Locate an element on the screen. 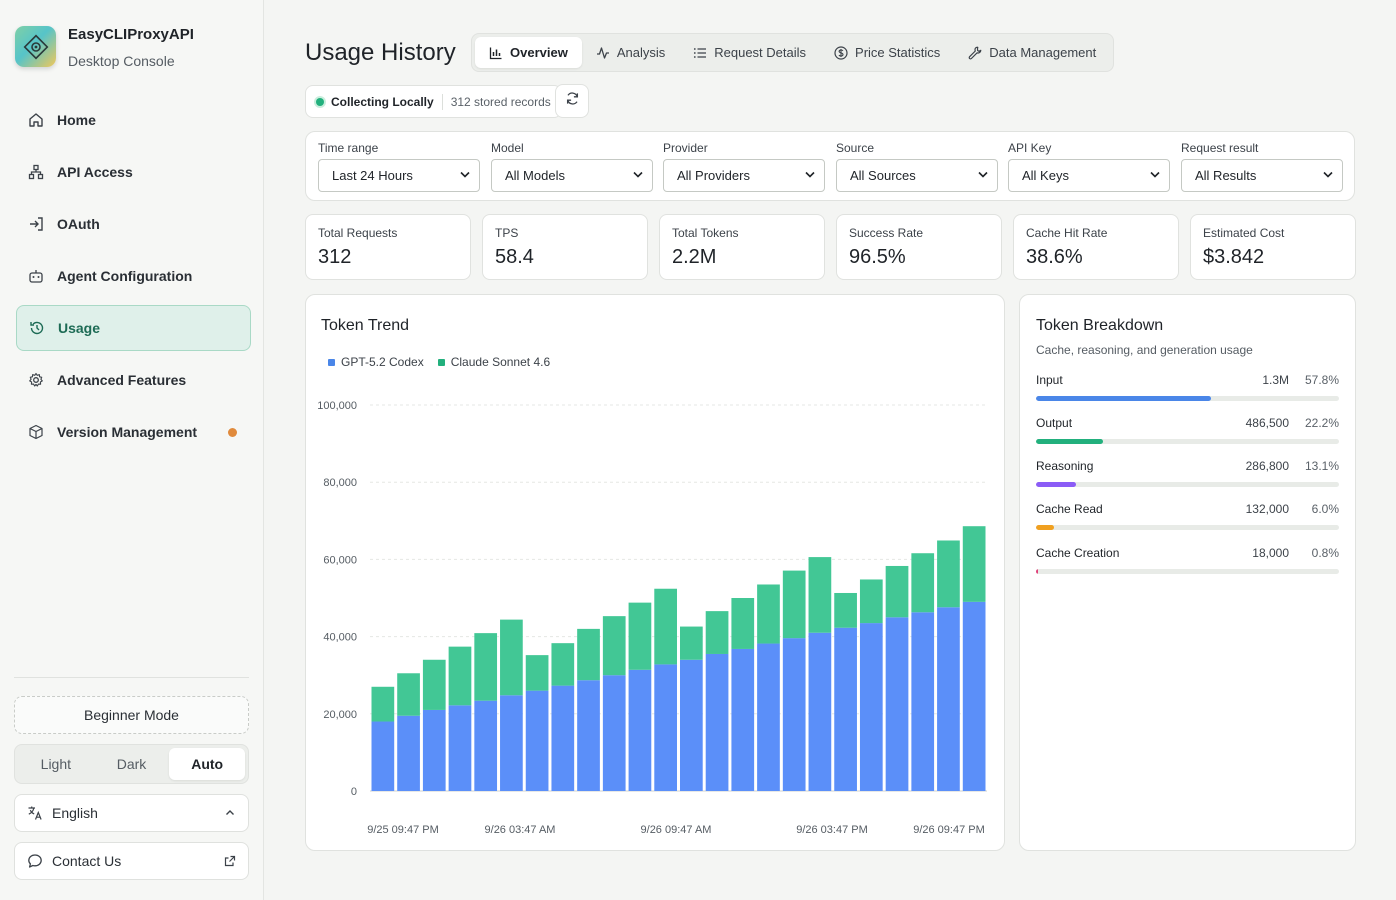 This screenshot has height=900, width=1396. sidebar-item-label: Agent Configuration is located at coordinates (125, 276).